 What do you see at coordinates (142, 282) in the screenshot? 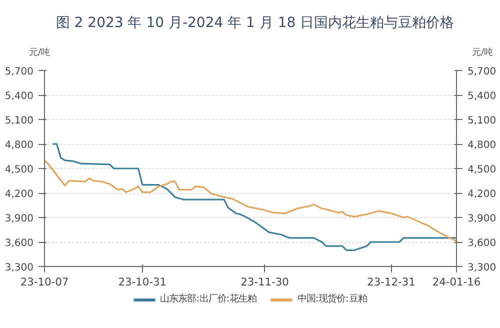
I see `x-tick-label: 23-10-31` at bounding box center [142, 282].